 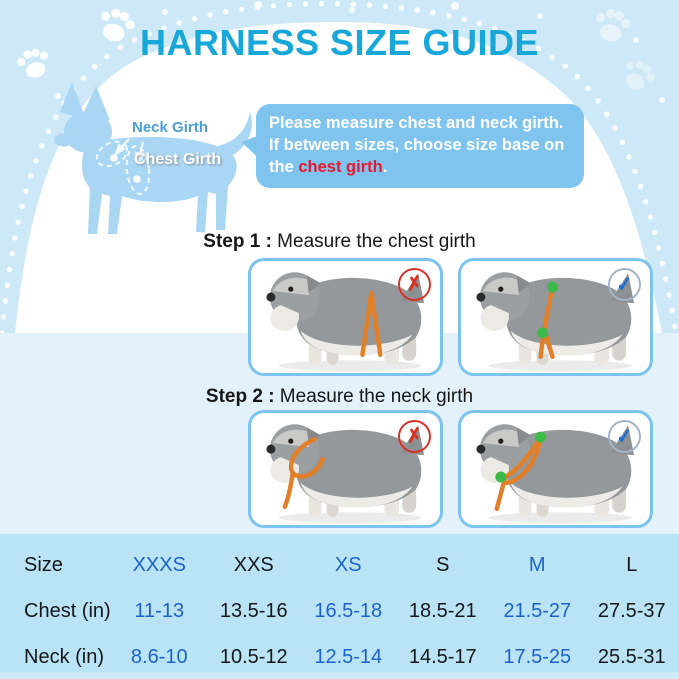 I want to click on step2-wrong-dog-photo, so click(x=345, y=474).